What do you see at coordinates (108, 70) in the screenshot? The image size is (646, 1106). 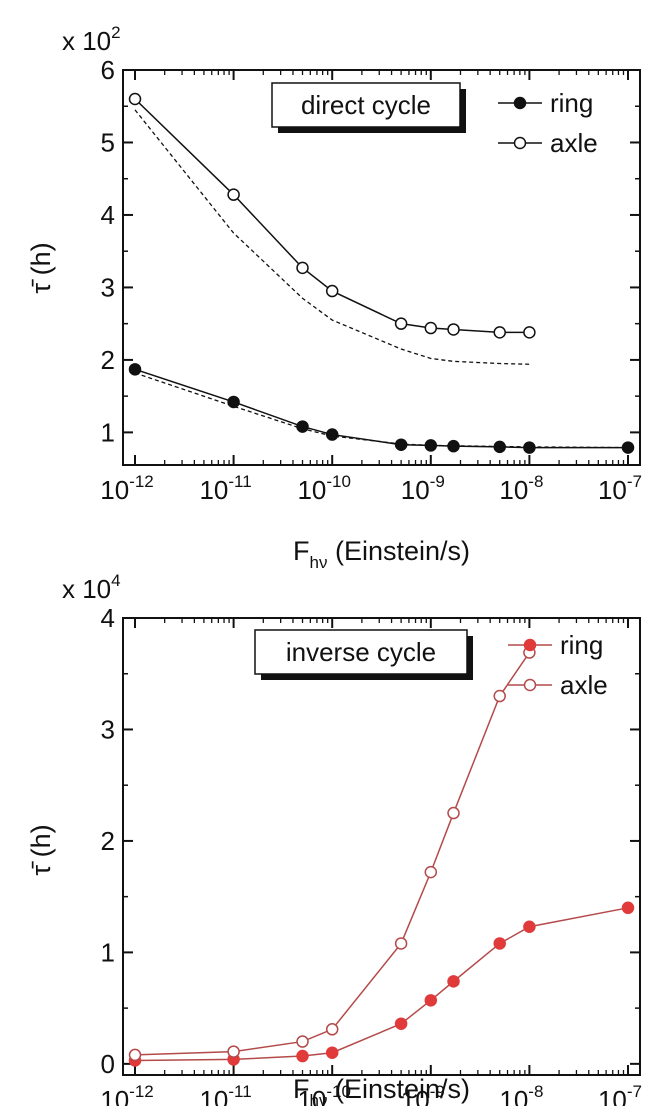 I see `y-tick-label: 6` at bounding box center [108, 70].